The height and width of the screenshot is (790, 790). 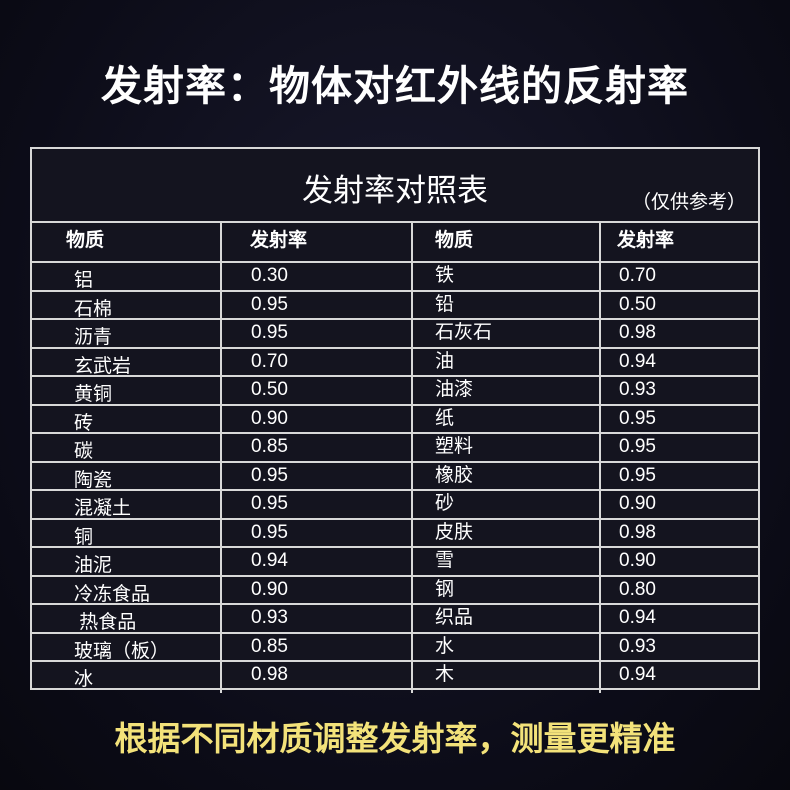 I want to click on table-row: 碳 0.85 塑料 0.95, so click(x=395, y=449).